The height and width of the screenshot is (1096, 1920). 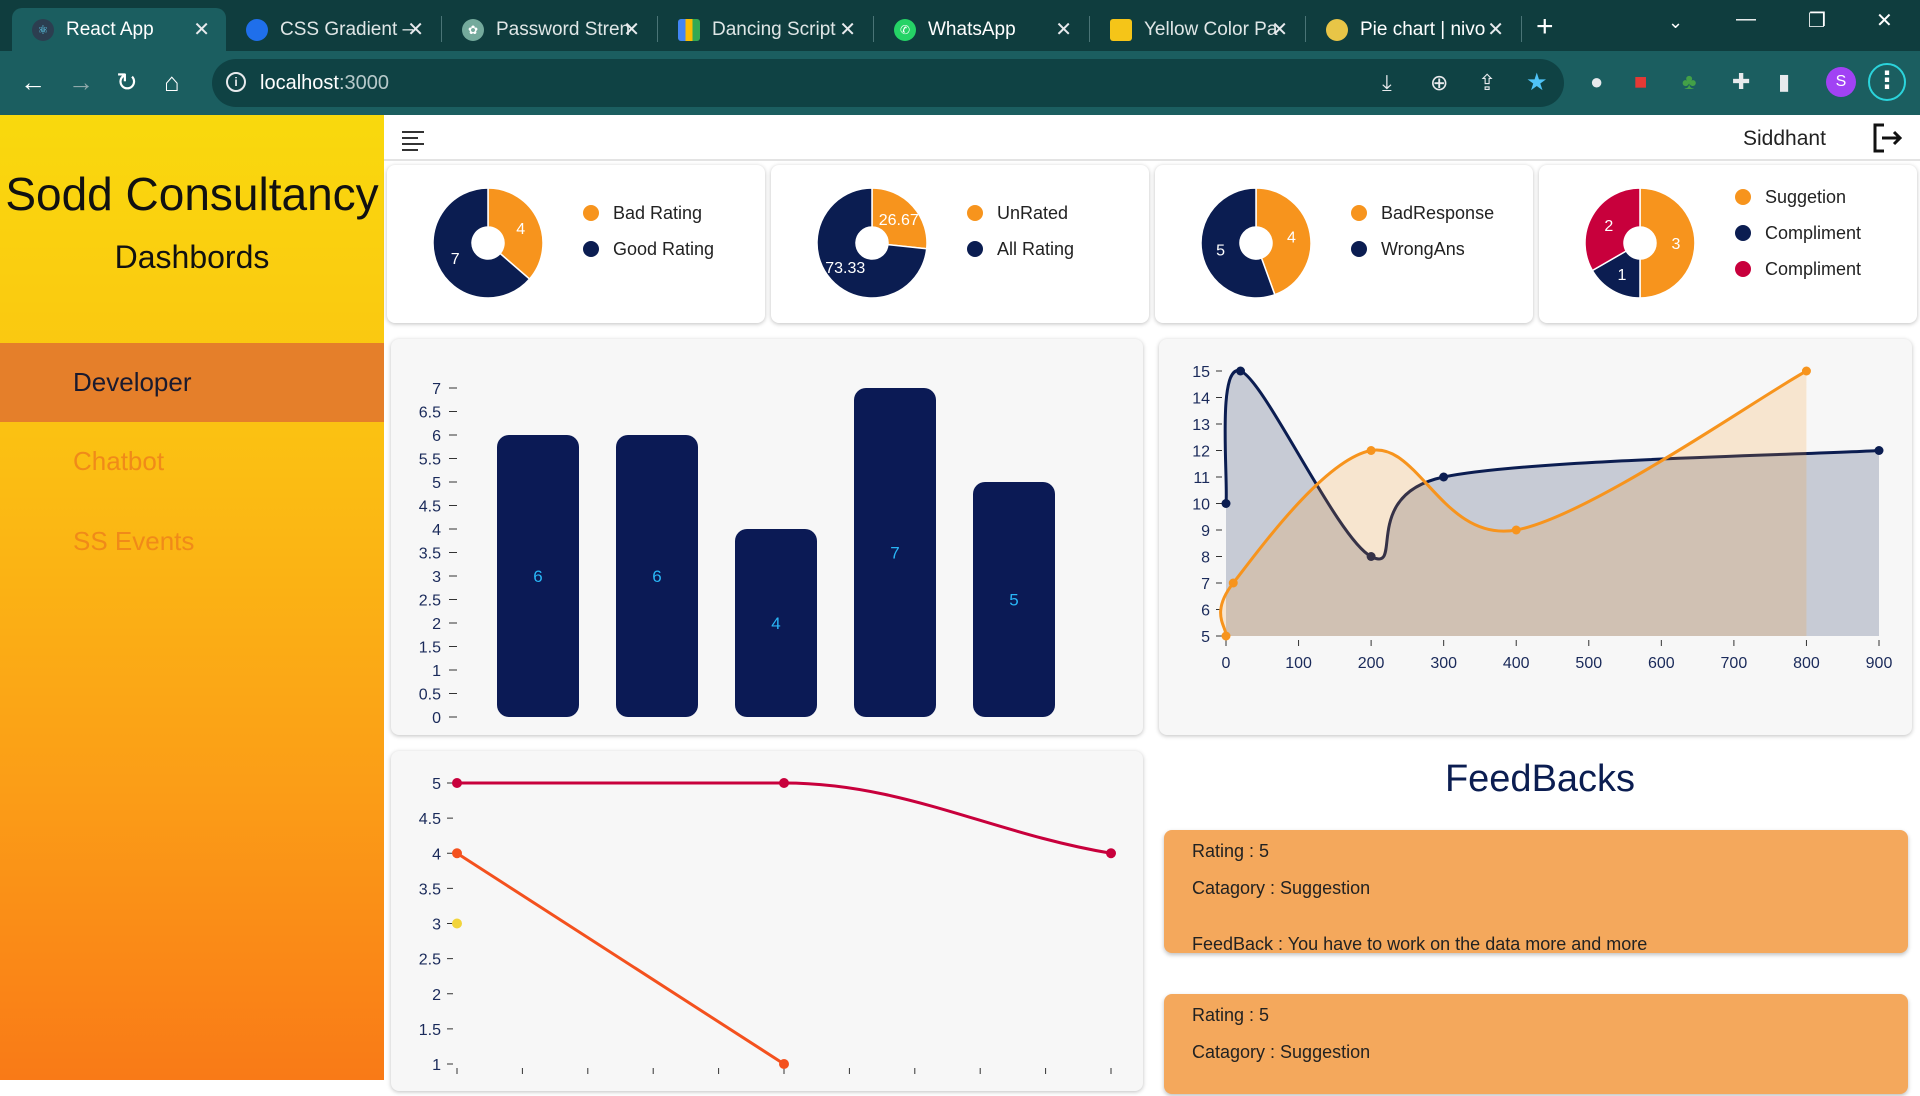 I want to click on legend-item: Good Rating, so click(x=648, y=249).